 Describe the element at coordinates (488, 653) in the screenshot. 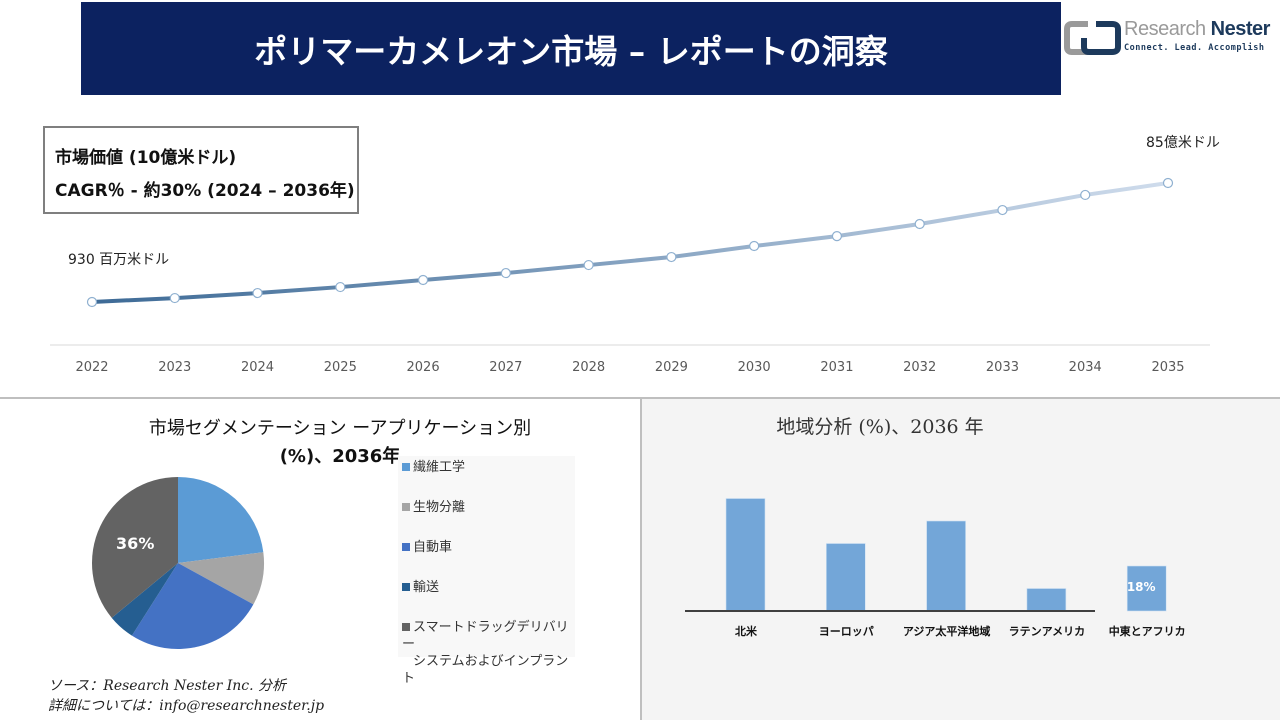

I see `legend-item: スマートドラッグデリバリー システムおよびインプラント` at that location.